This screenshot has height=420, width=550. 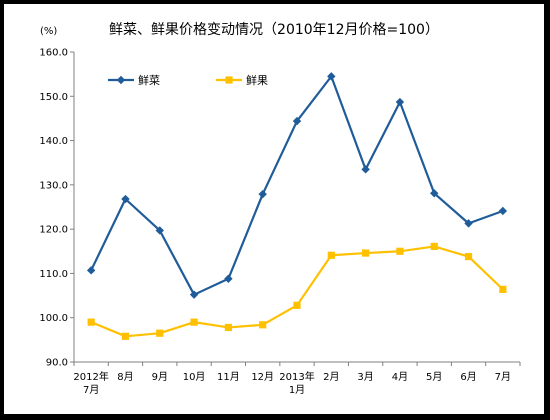 What do you see at coordinates (53, 141) in the screenshot?
I see `y-tick-label: 140.0` at bounding box center [53, 141].